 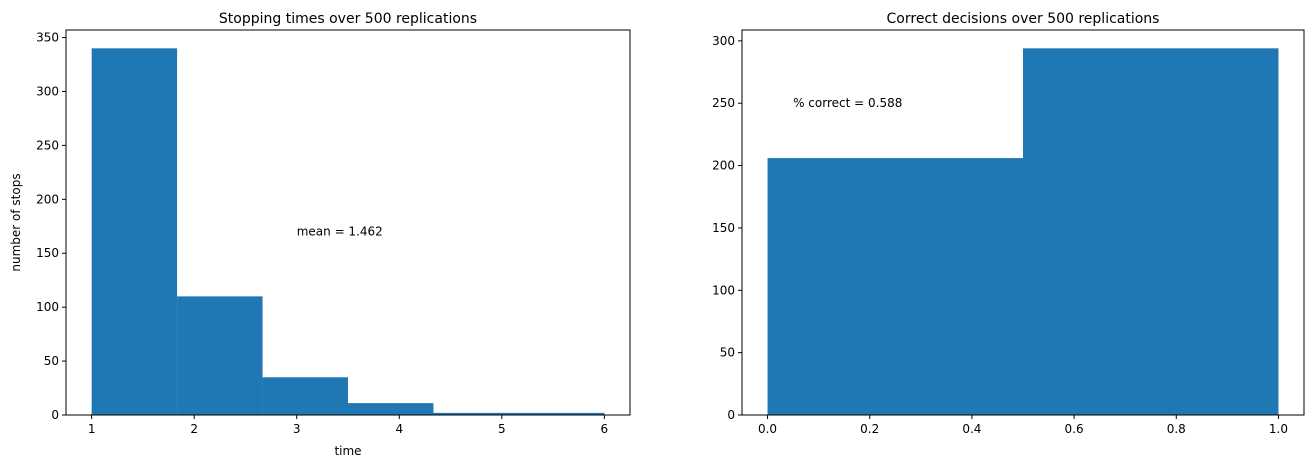 What do you see at coordinates (1278, 429) in the screenshot?
I see `x-tick-label: 1.0` at bounding box center [1278, 429].